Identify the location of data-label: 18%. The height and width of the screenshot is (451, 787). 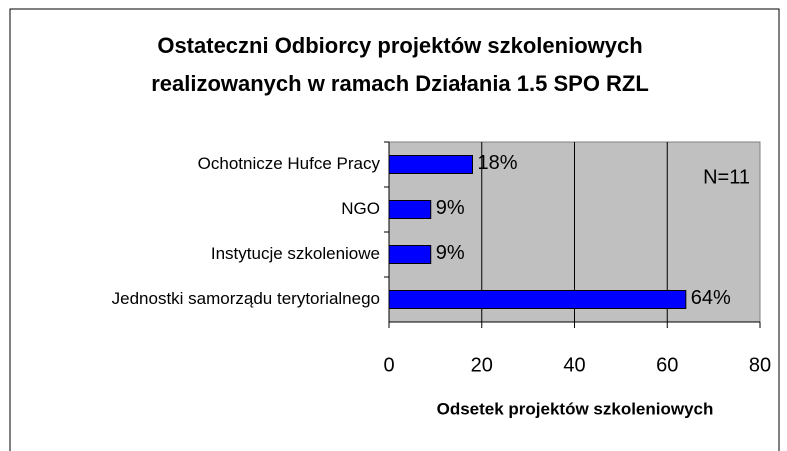
(497, 163).